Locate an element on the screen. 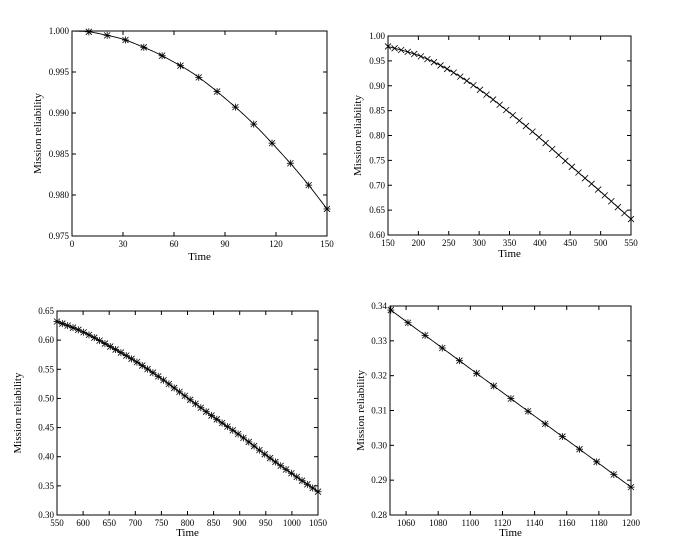 This screenshot has height=558, width=694. series-line is located at coordinates (509, 133).